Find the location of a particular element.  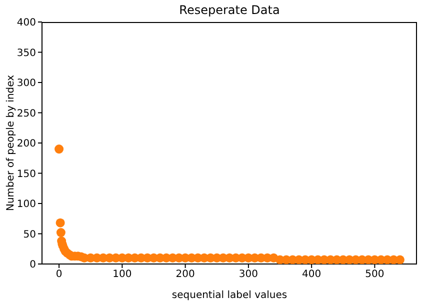

y-tick-label: 400 is located at coordinates (26, 23).